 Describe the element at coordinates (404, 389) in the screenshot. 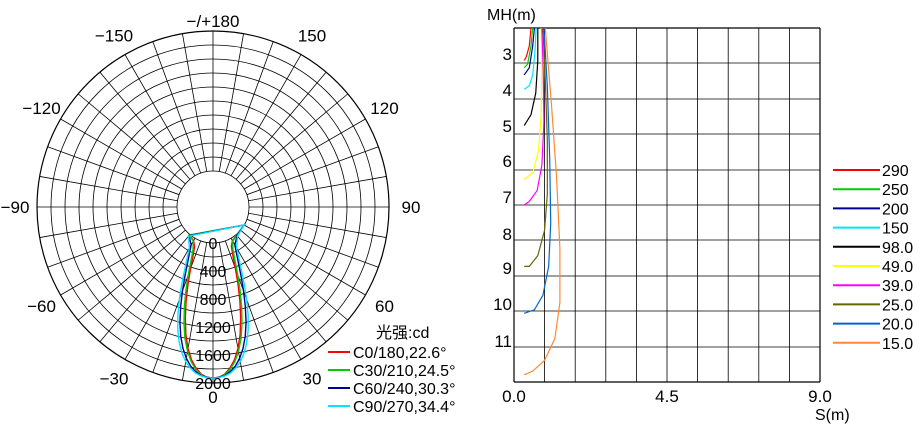

I see `polar-legend-label: C60/240,30.3°` at that location.